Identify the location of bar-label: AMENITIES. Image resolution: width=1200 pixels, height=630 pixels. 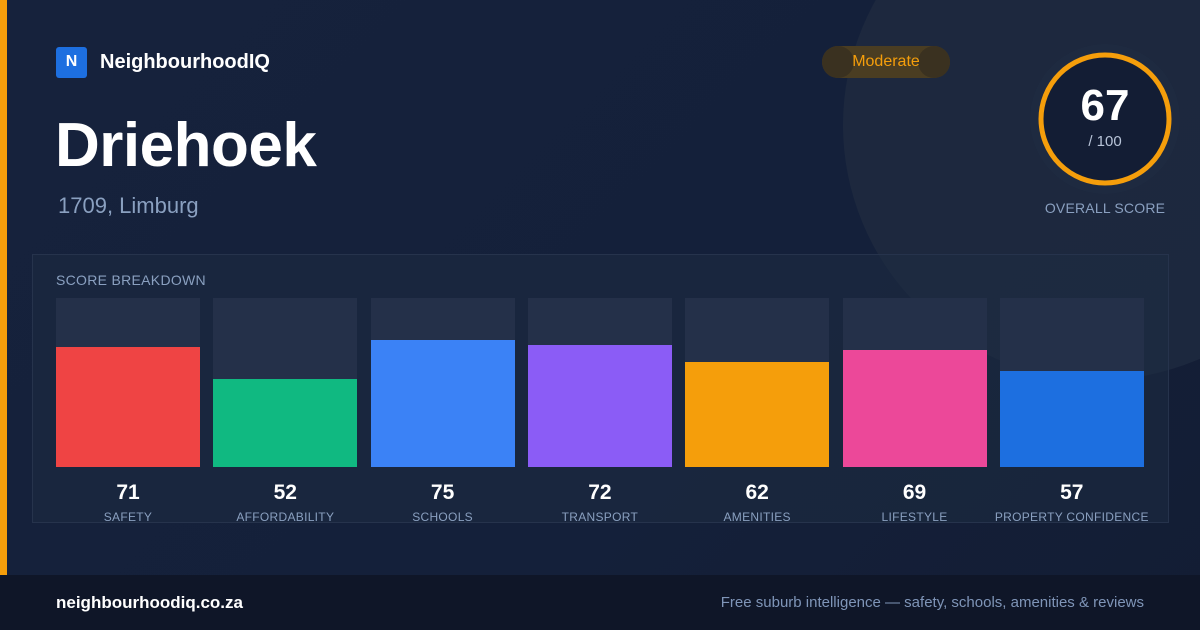
(757, 517).